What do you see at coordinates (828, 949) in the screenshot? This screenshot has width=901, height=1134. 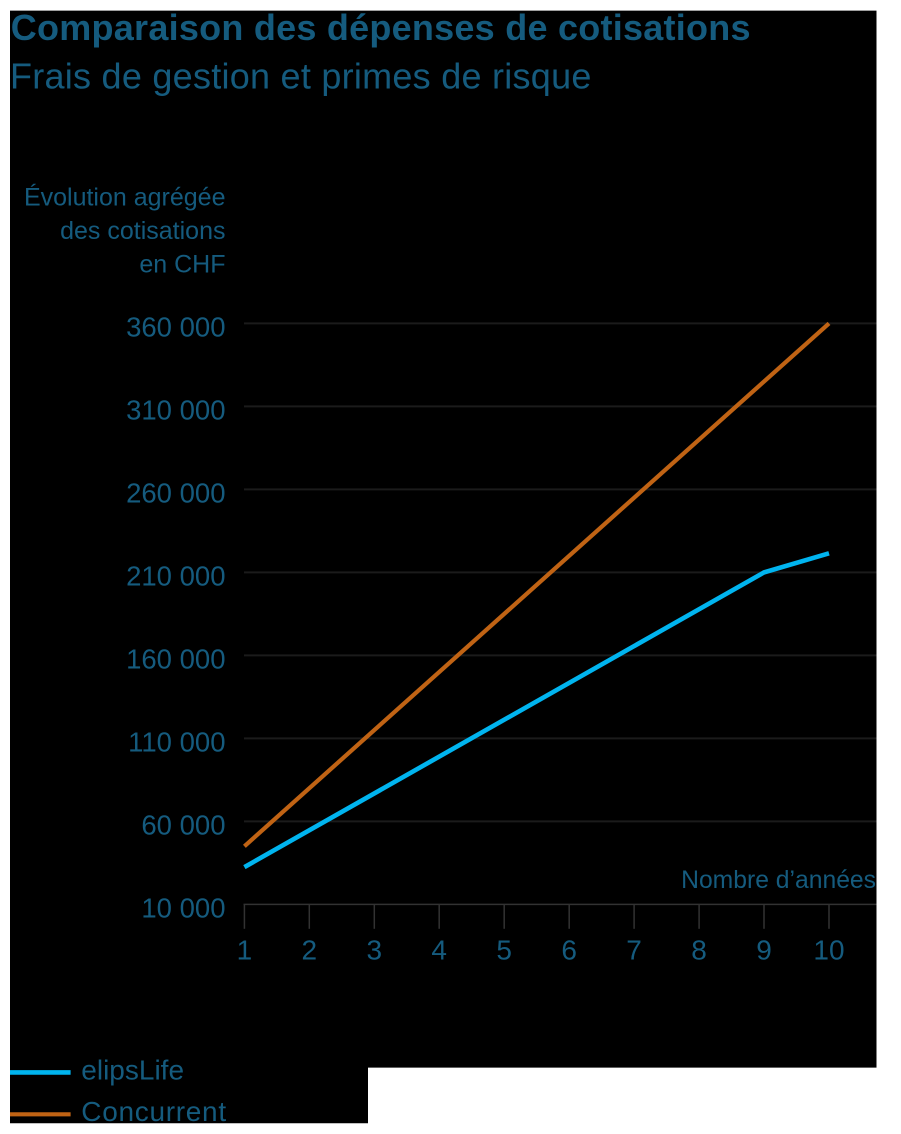 I see `svg-text: 10` at bounding box center [828, 949].